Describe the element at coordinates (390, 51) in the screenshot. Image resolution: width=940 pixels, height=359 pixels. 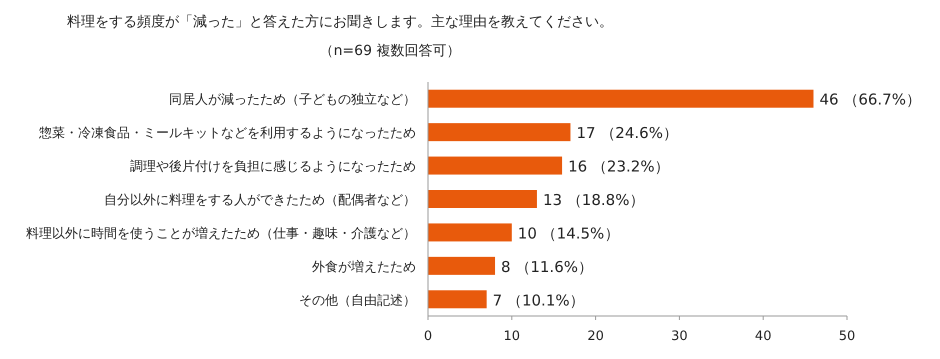
I see `chart-subtitle: （n=69 複数回答可）` at that location.